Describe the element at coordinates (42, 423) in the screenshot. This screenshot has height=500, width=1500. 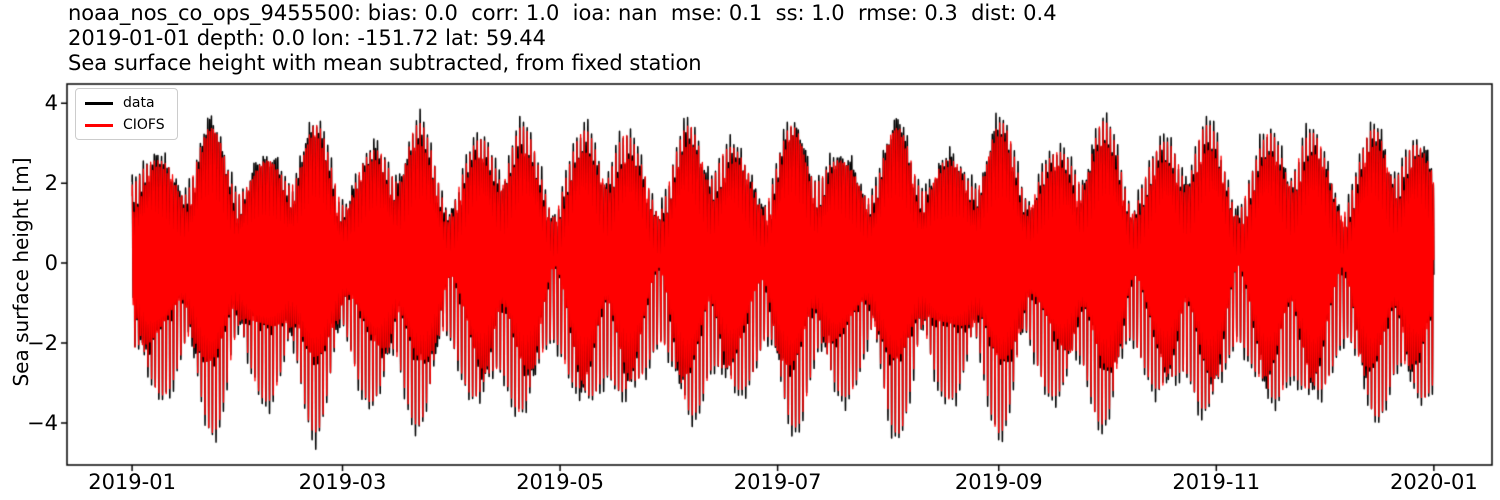
I see `y-tick-label: −4` at that location.